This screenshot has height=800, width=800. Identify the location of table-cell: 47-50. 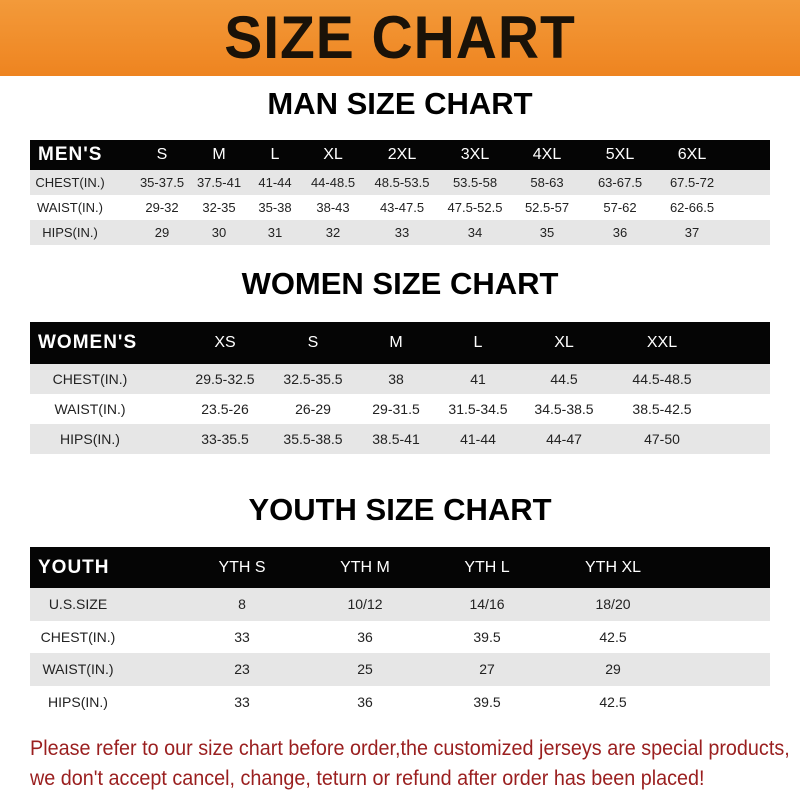
(662, 439).